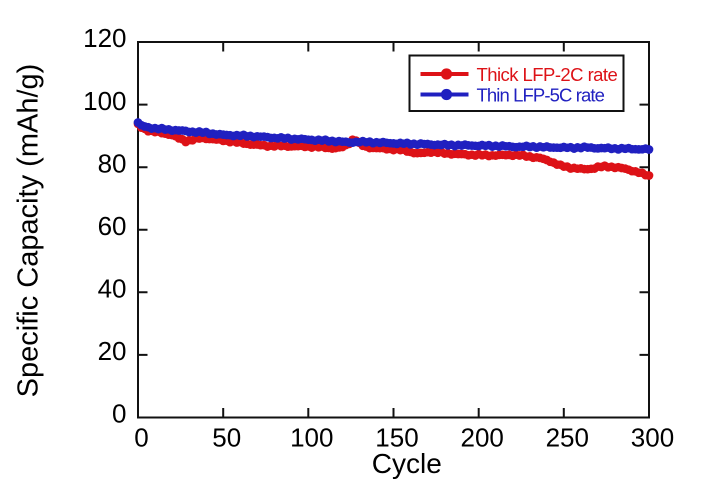  What do you see at coordinates (112, 226) in the screenshot?
I see `svg-text: 60` at bounding box center [112, 226].